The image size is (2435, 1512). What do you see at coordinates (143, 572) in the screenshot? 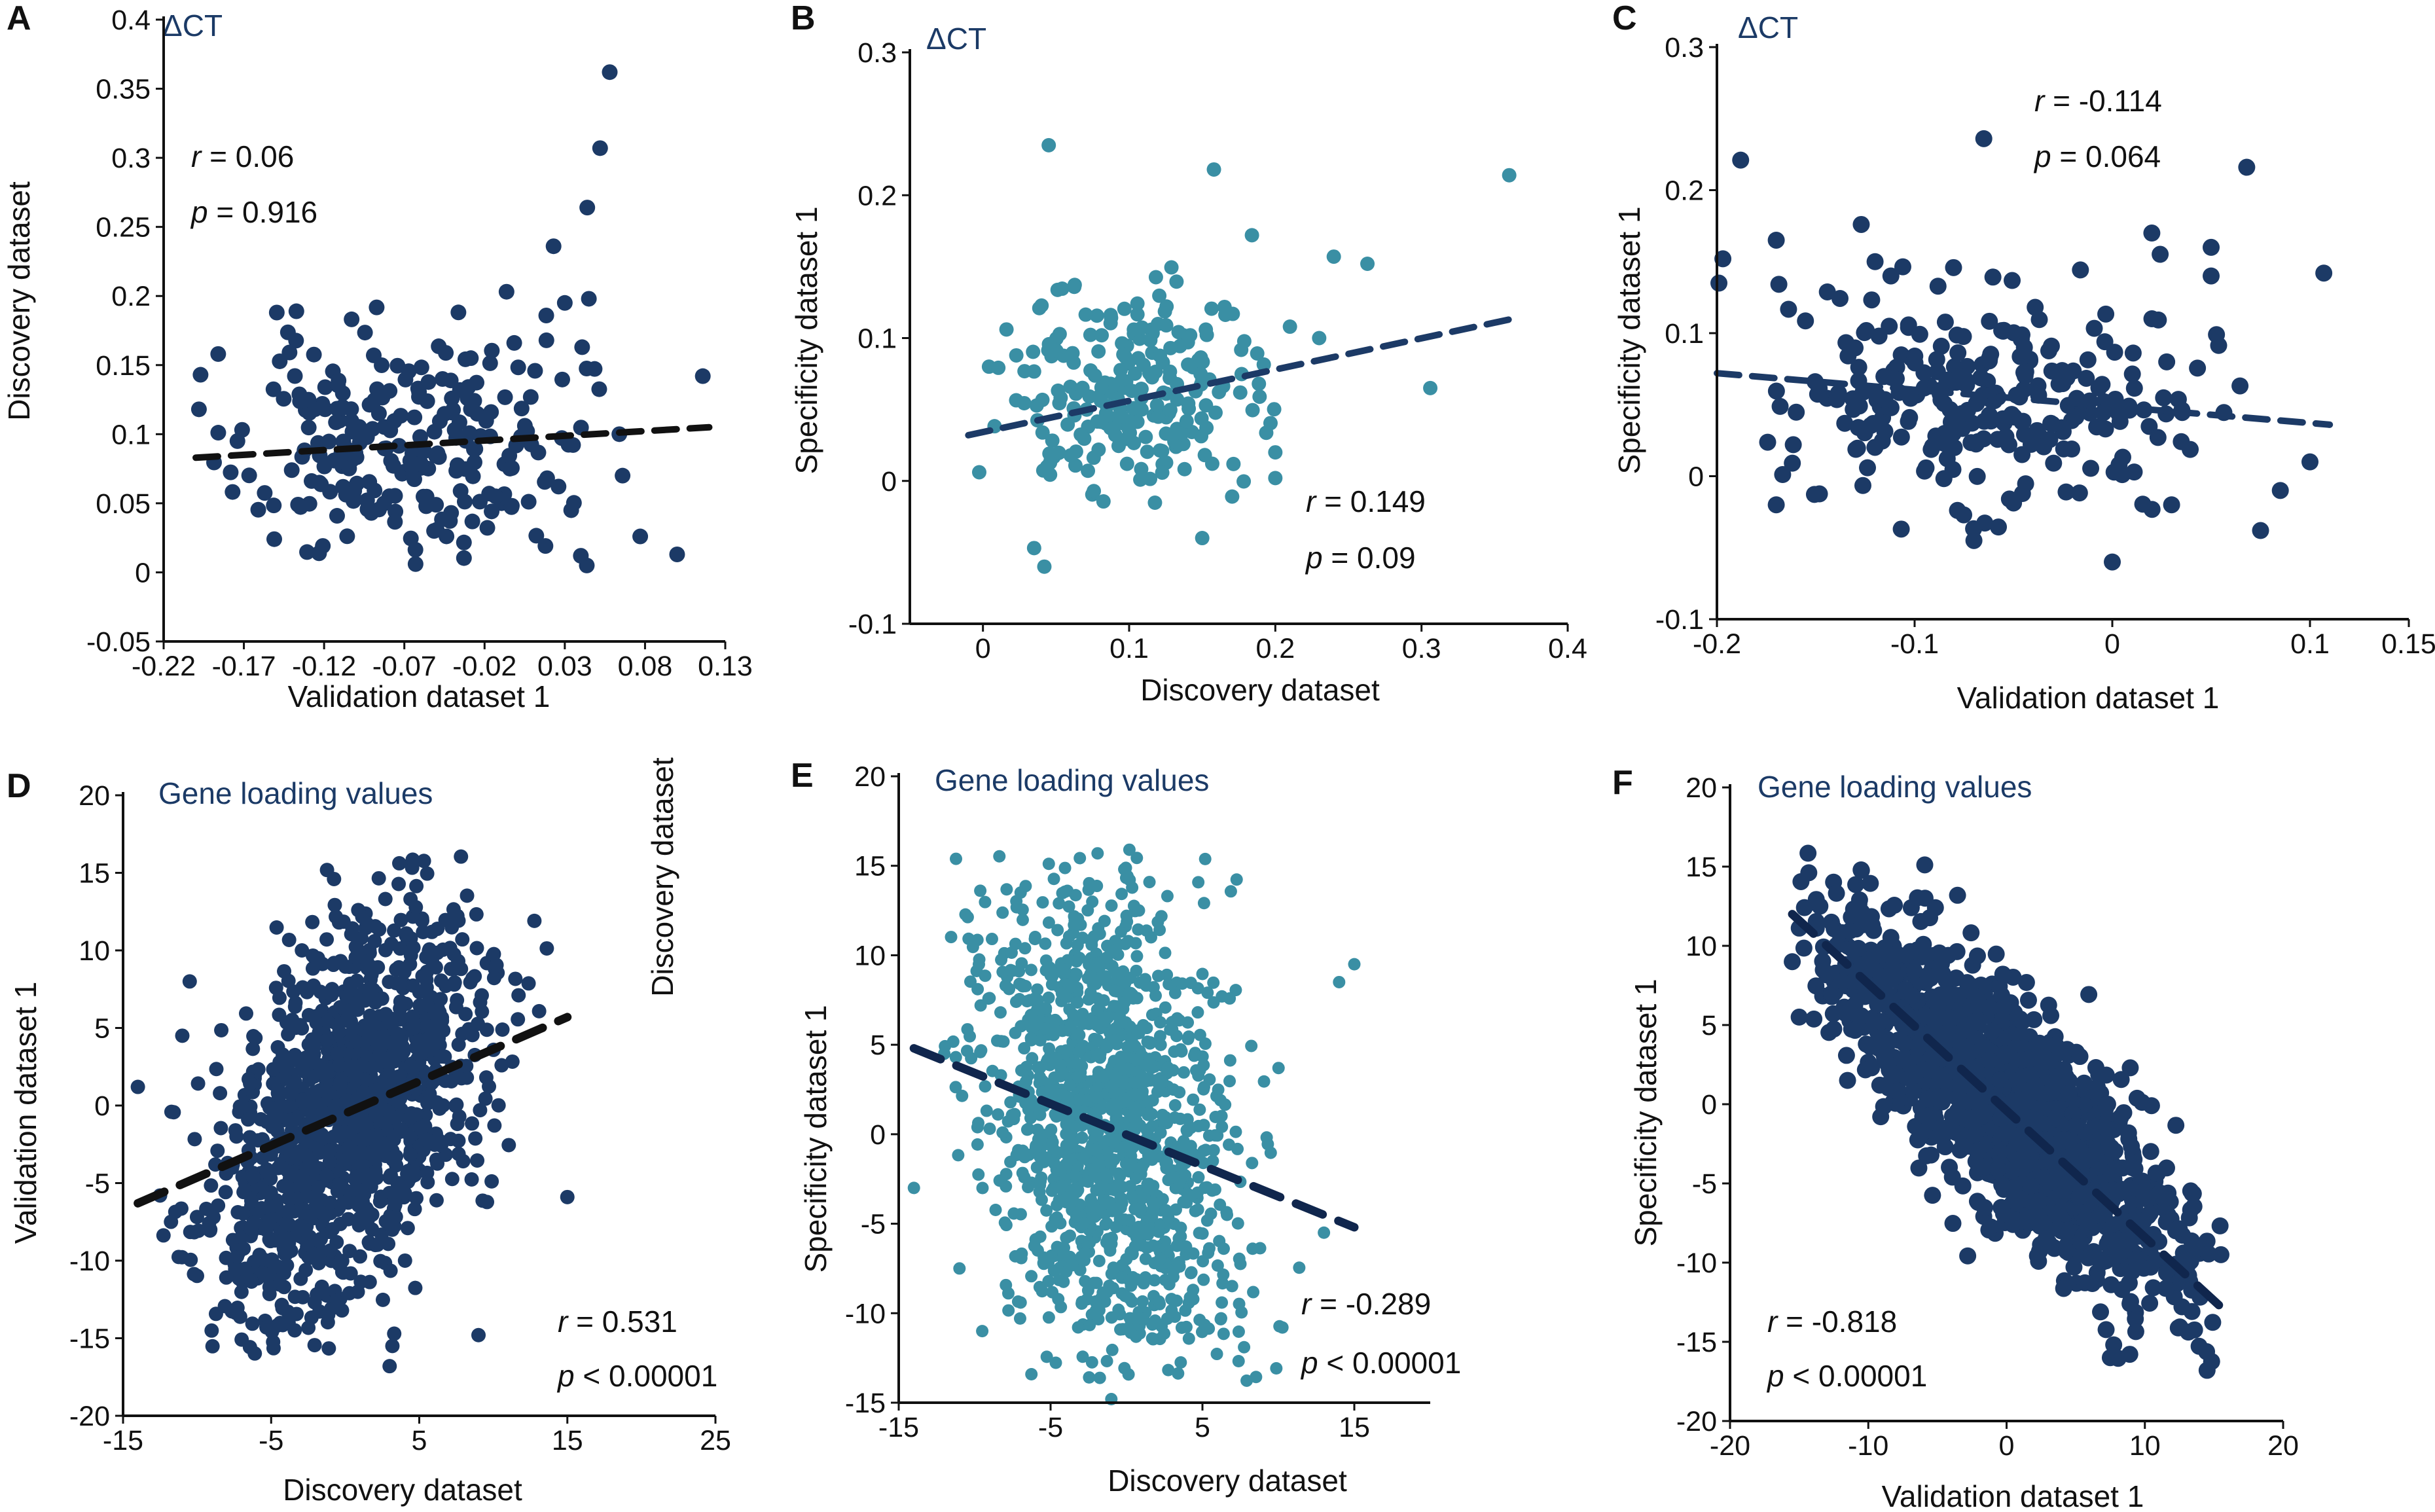
I see `panel-a-y-tick-label: 0` at bounding box center [143, 572].